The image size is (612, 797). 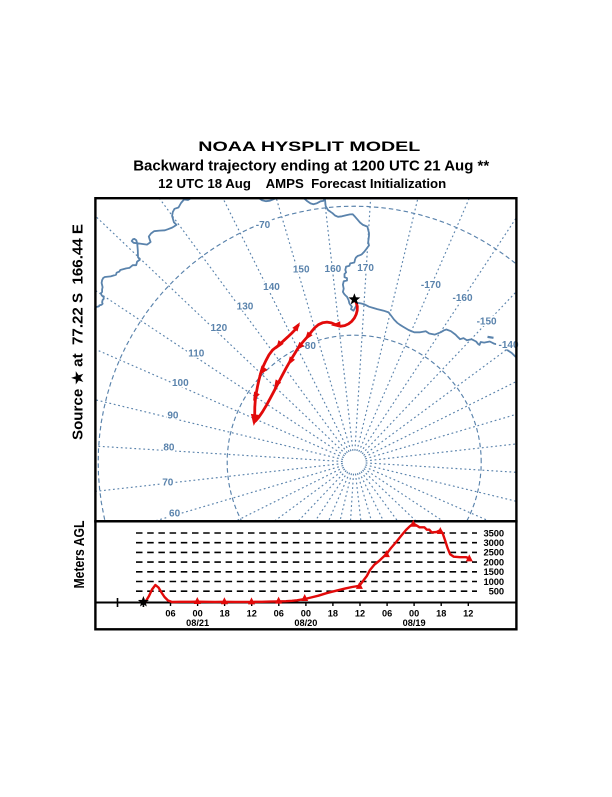 I want to click on svg-text: -150, so click(x=487, y=322).